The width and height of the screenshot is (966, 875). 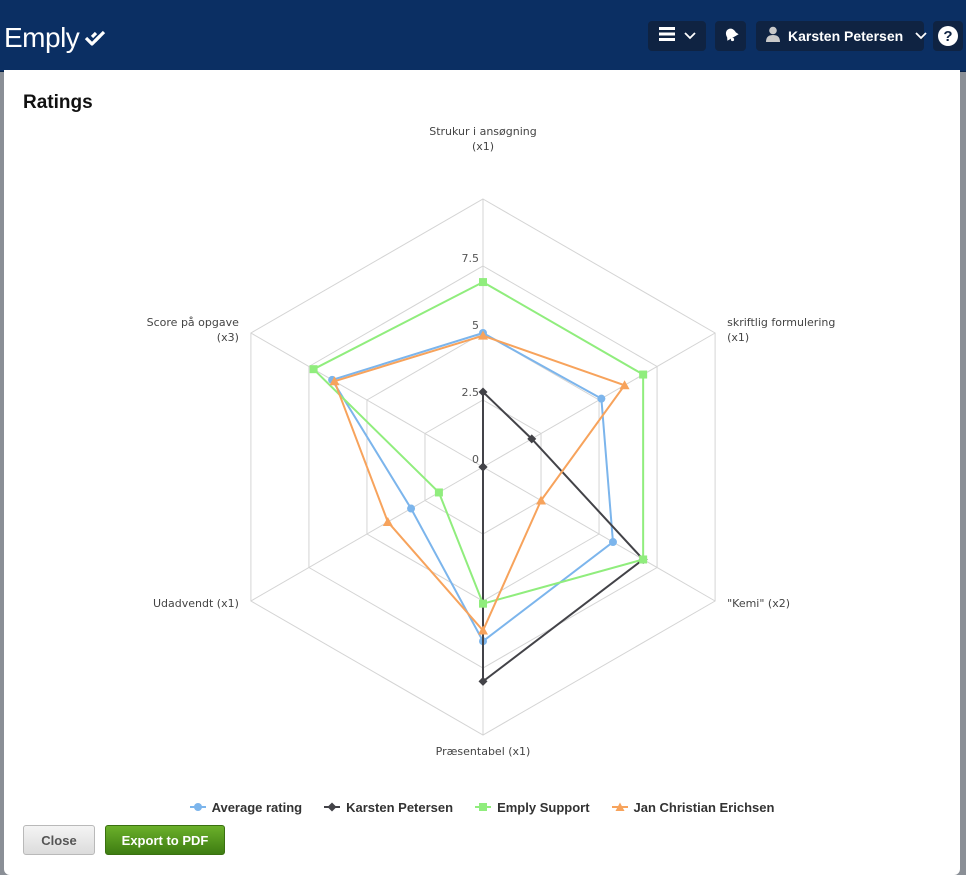 I want to click on help-icon: ?, so click(x=948, y=36).